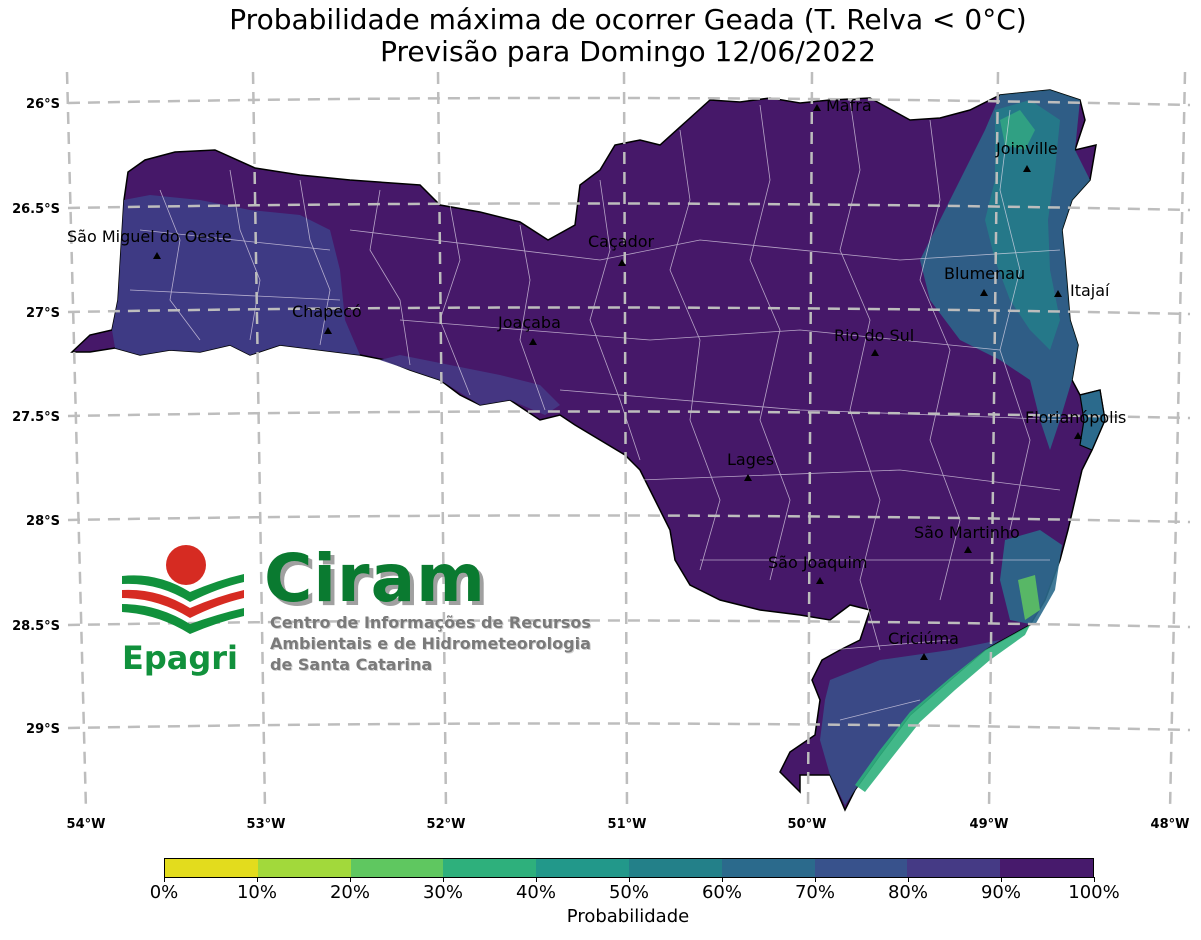  I want to click on city-marker-sao-joaquim, so click(820, 580).